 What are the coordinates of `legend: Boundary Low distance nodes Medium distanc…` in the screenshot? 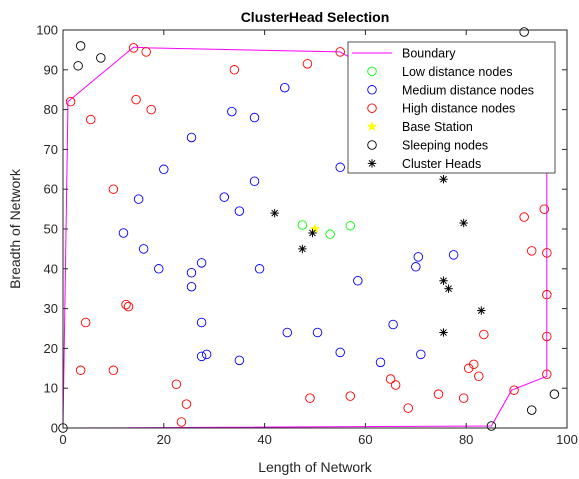 It's located at (451, 107).